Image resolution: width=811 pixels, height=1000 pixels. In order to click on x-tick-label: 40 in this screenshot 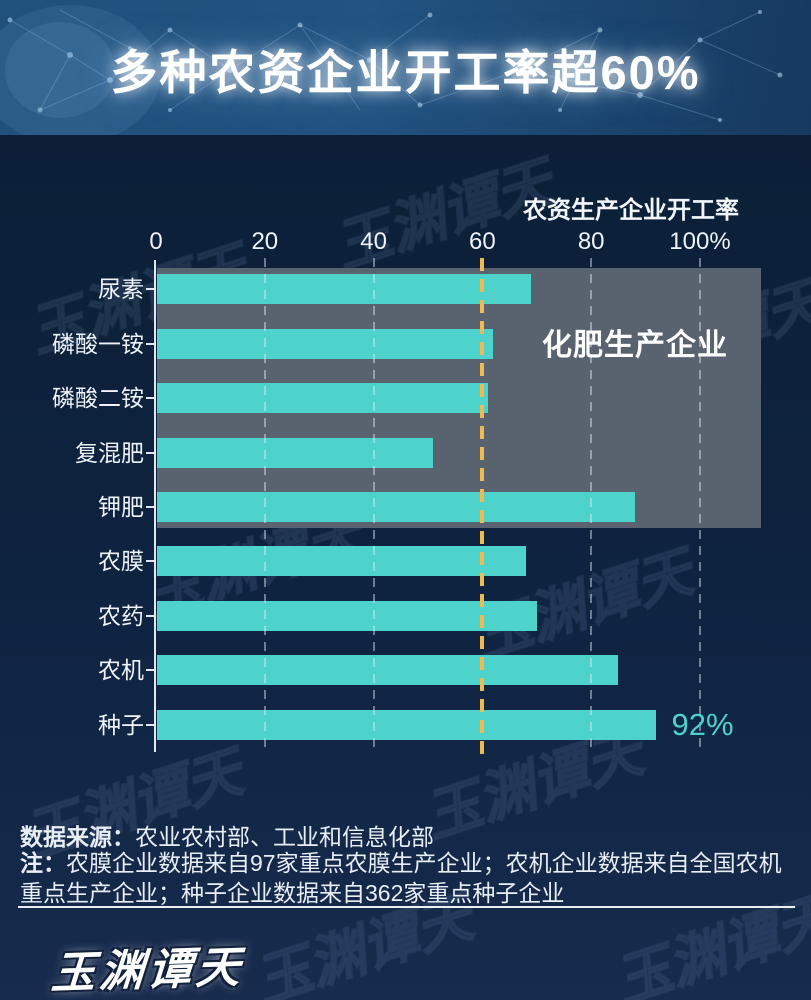, I will do `click(373, 241)`.